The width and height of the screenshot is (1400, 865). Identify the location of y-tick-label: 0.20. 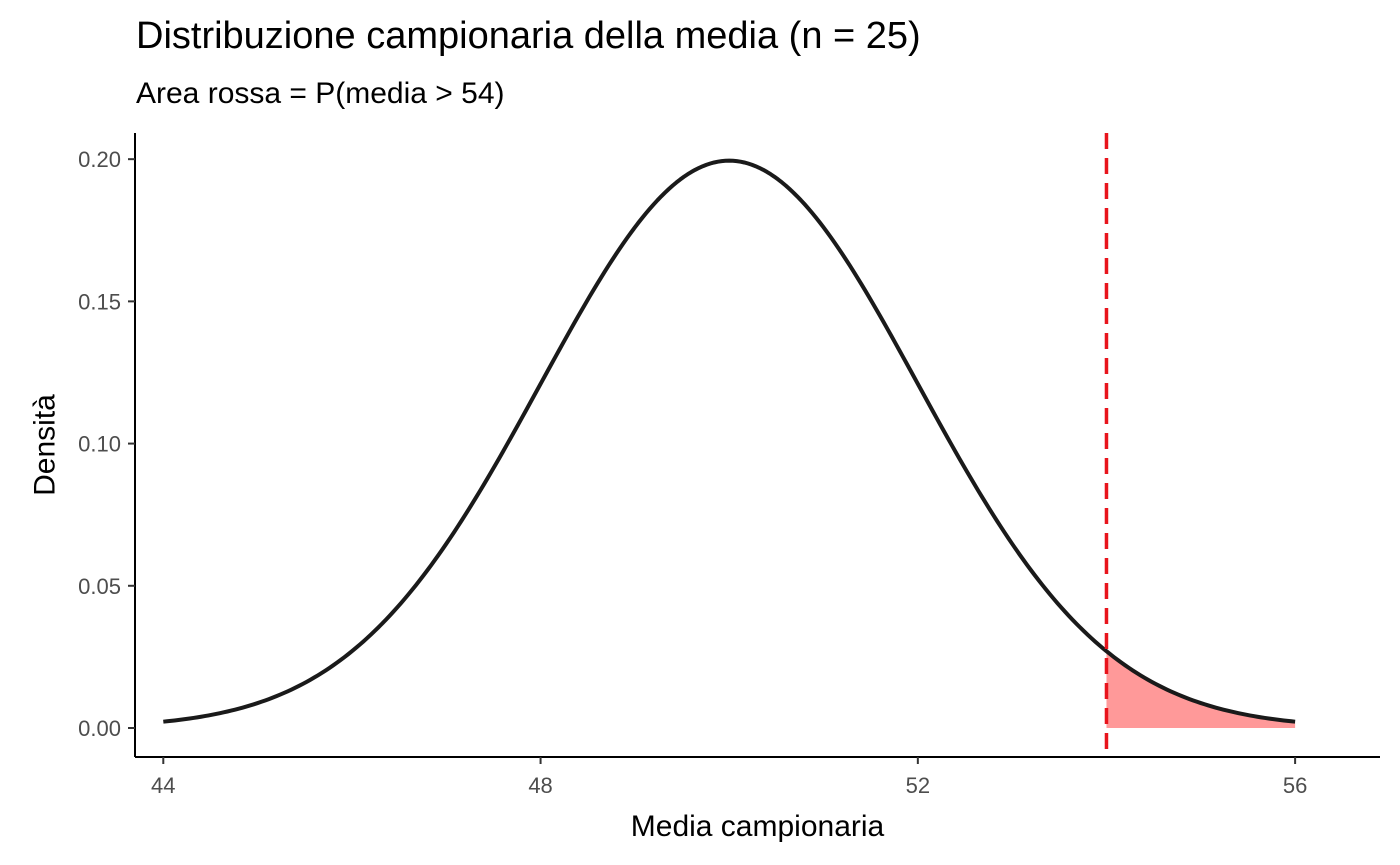
(99, 159).